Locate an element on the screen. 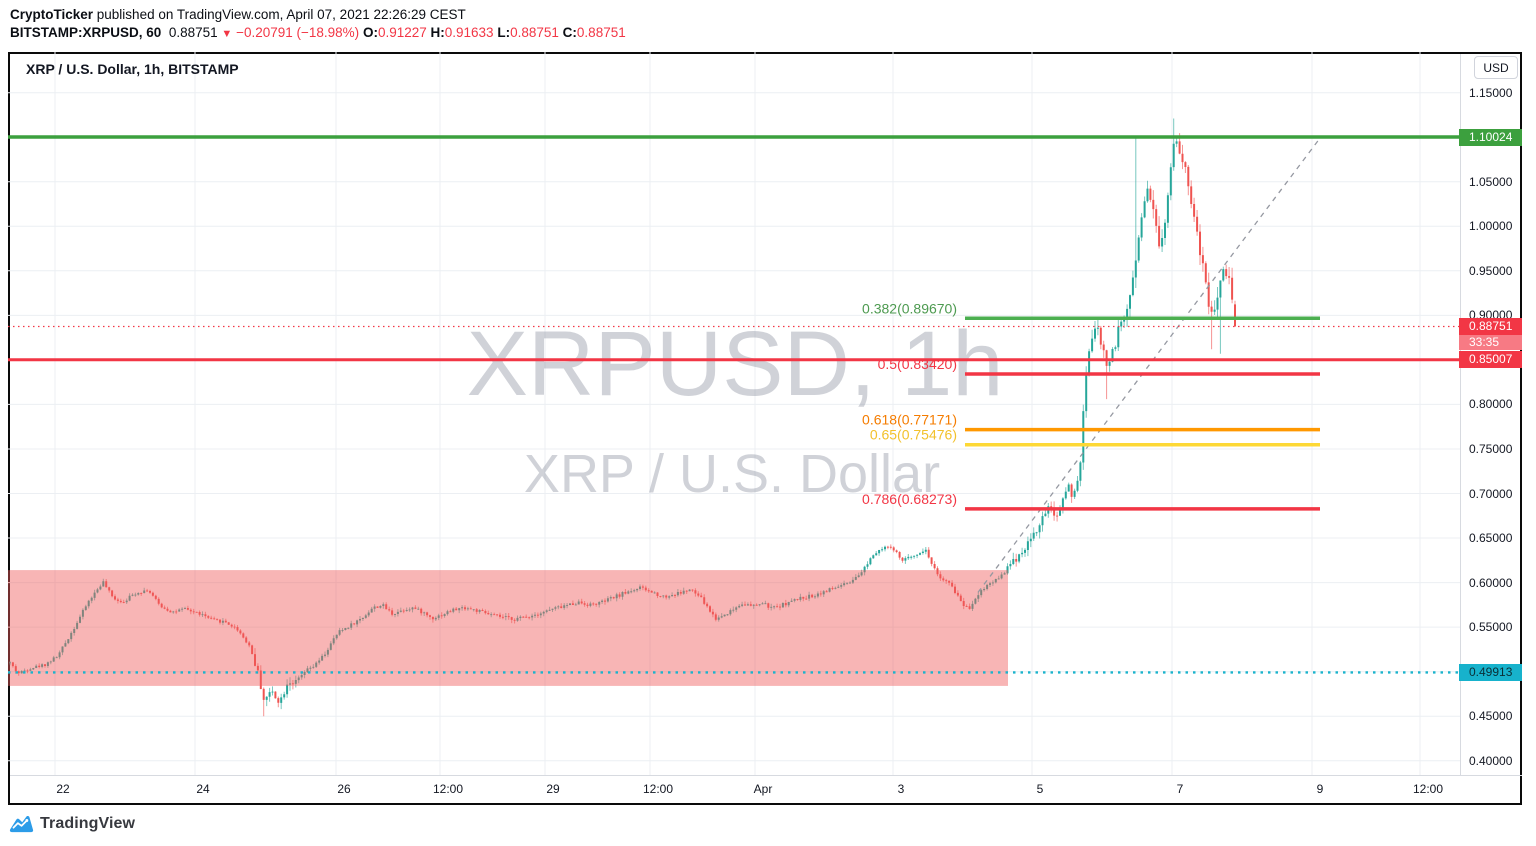 This screenshot has width=1536, height=846. chart-title: XRP / U.S. Dollar, 1h, BITSTAMP is located at coordinates (132, 69).